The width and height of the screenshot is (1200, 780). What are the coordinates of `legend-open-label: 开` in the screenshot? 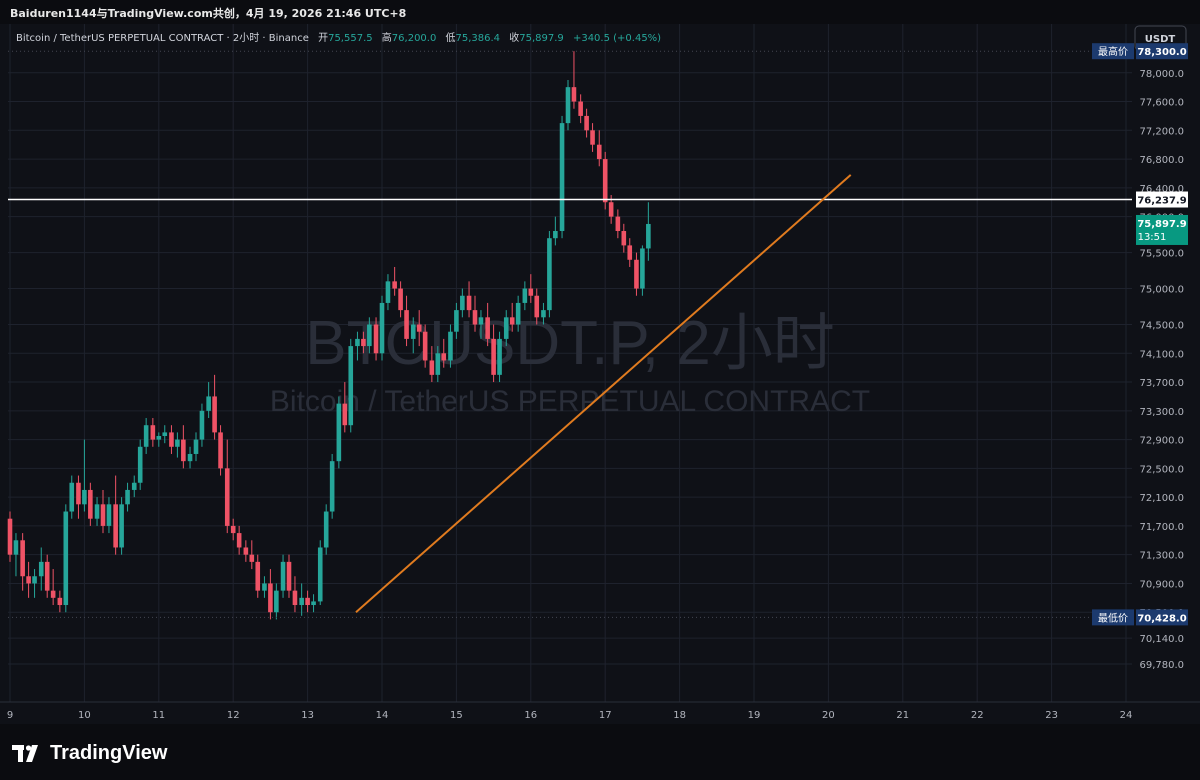 It's located at (323, 38).